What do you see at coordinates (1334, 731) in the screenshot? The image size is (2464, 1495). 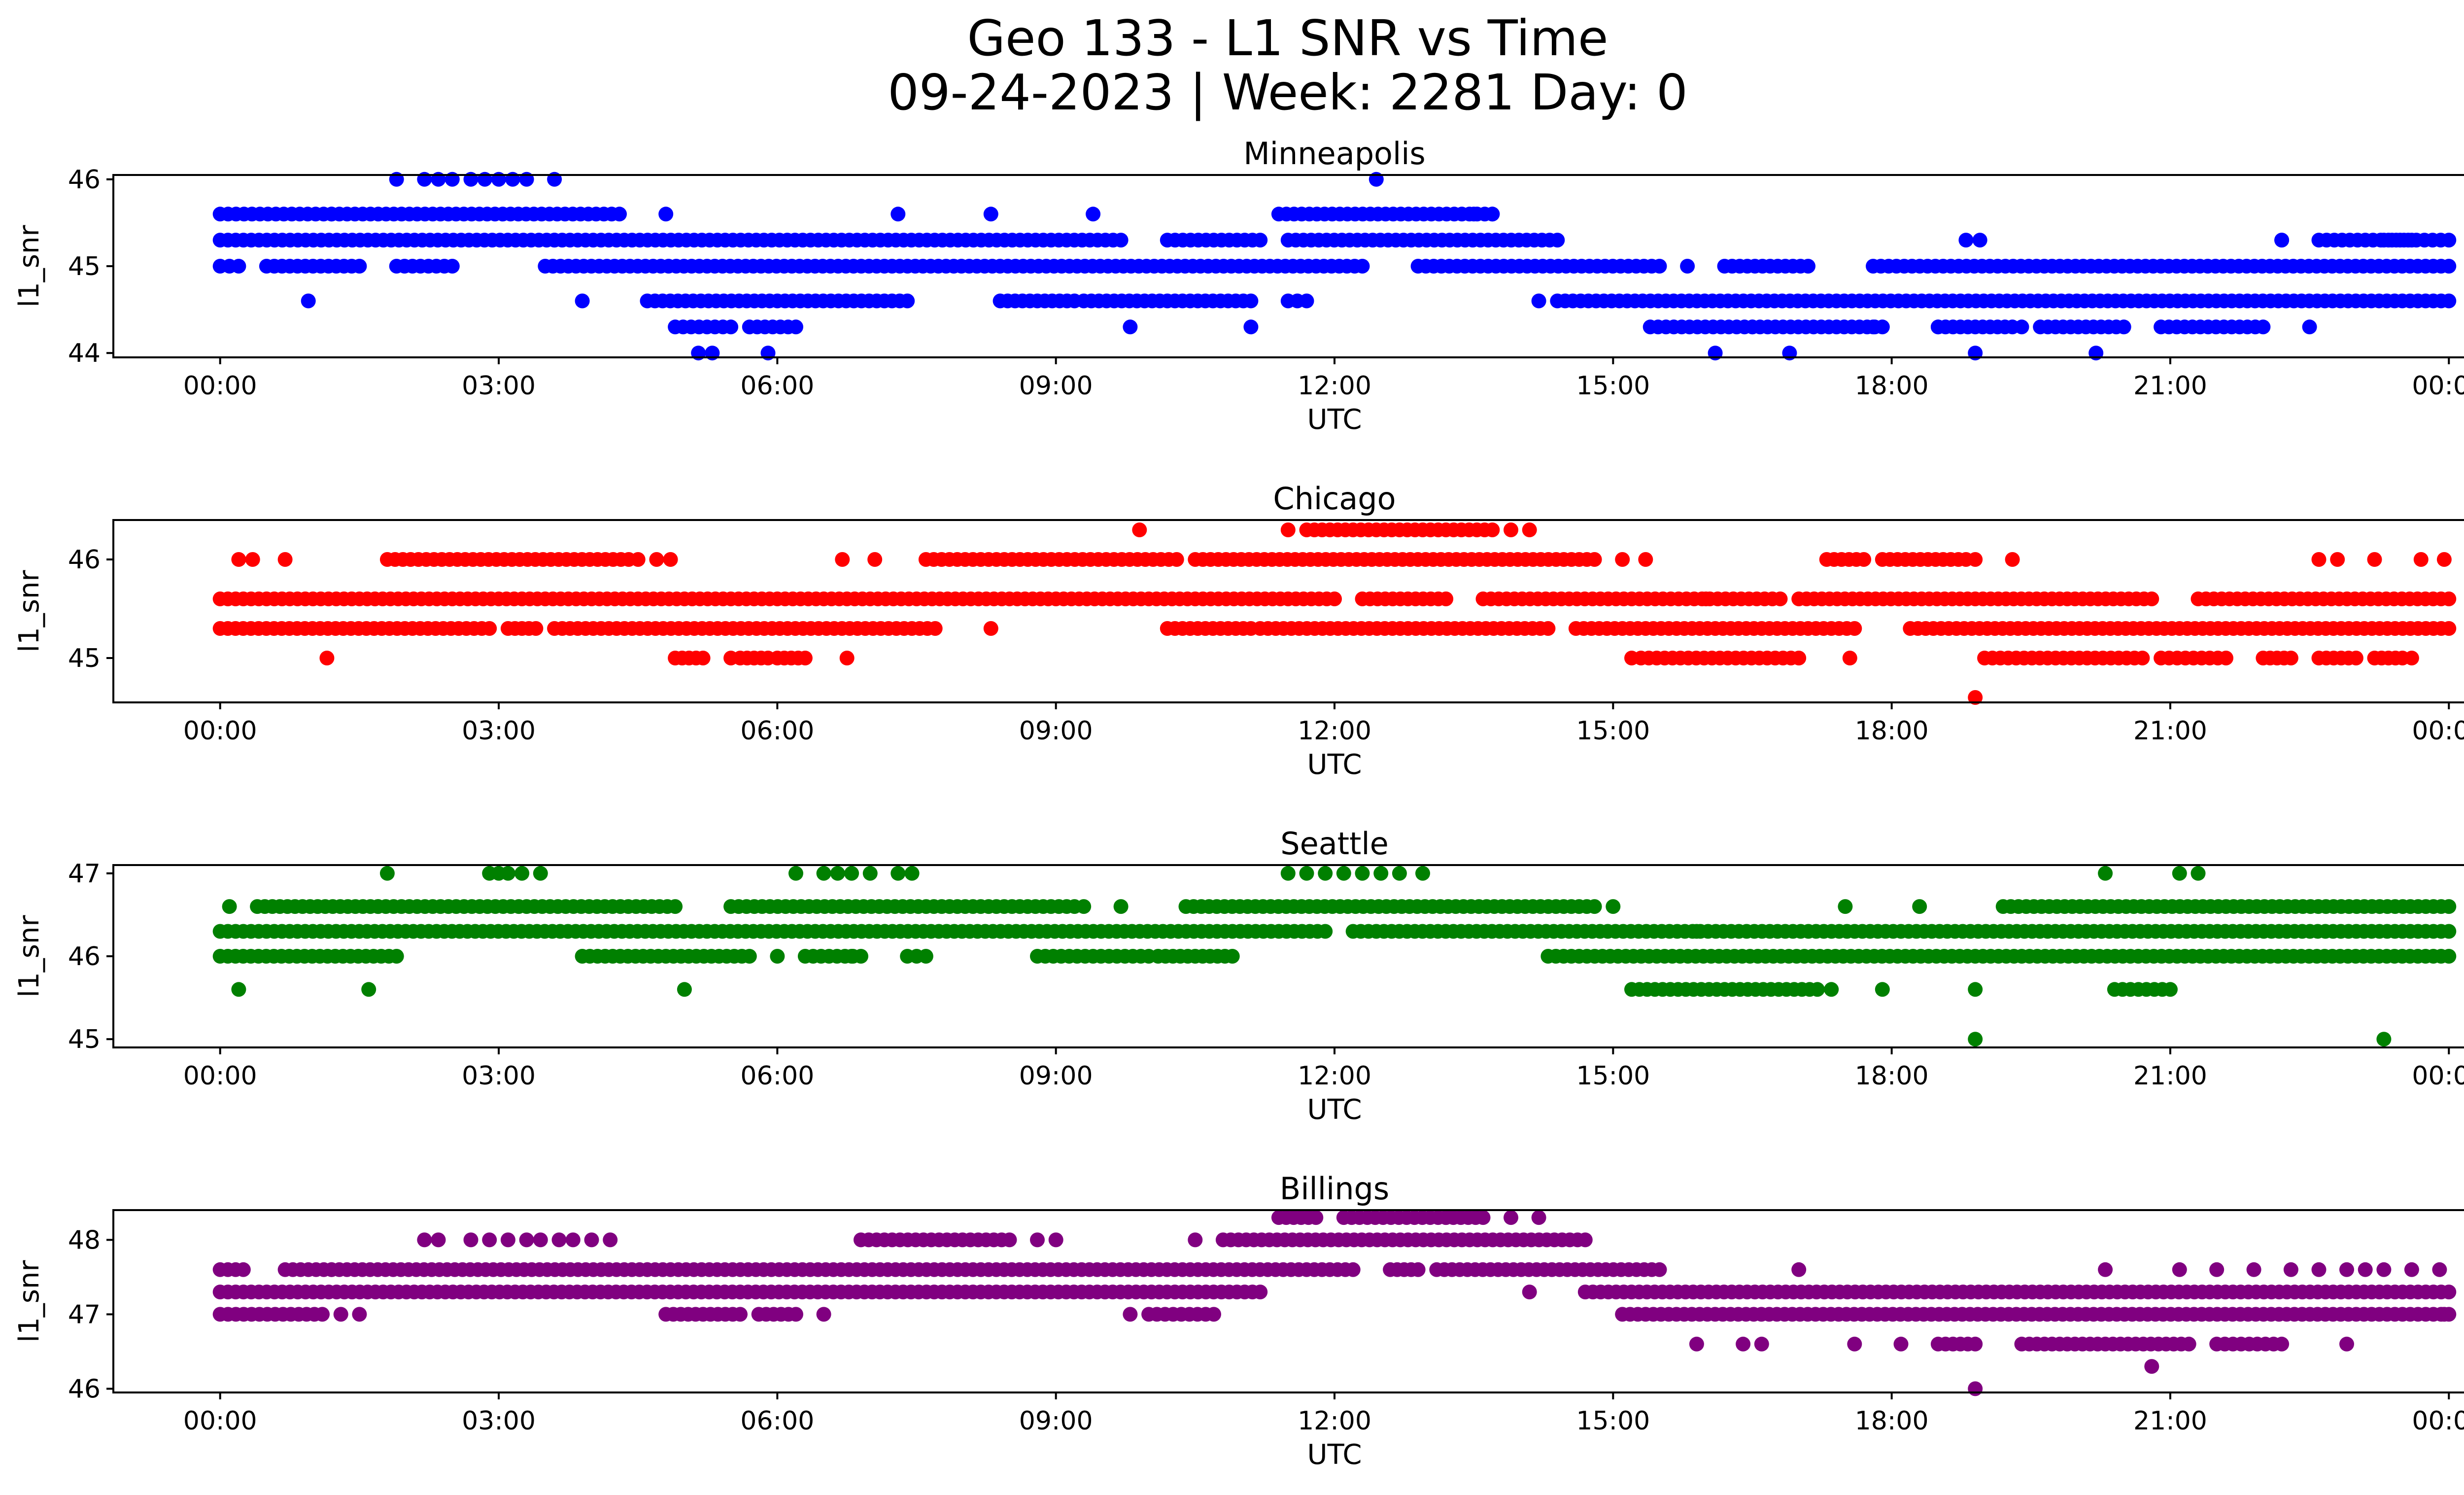 I see `x-tick-label: 12:00` at bounding box center [1334, 731].